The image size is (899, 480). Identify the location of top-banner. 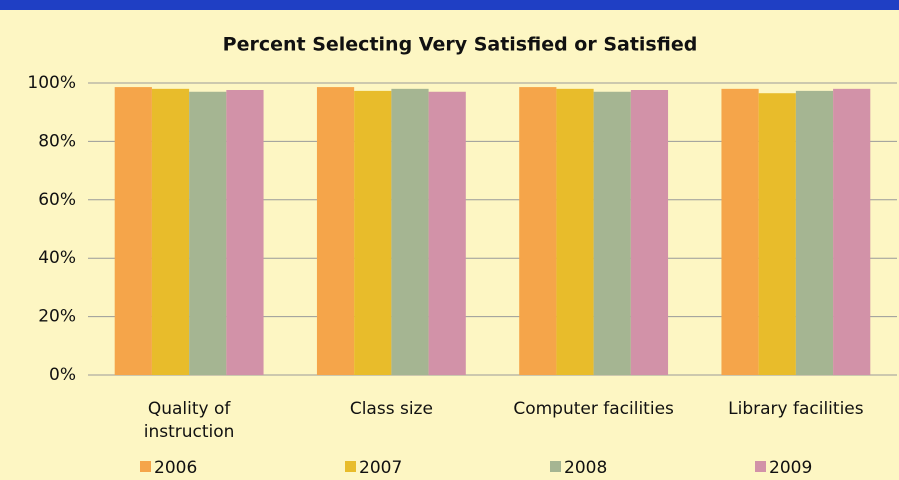
(449, 5).